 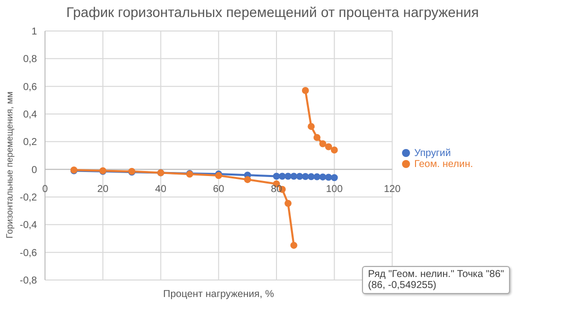 What do you see at coordinates (34, 32) in the screenshot?
I see `y-tick-label: 1` at bounding box center [34, 32].